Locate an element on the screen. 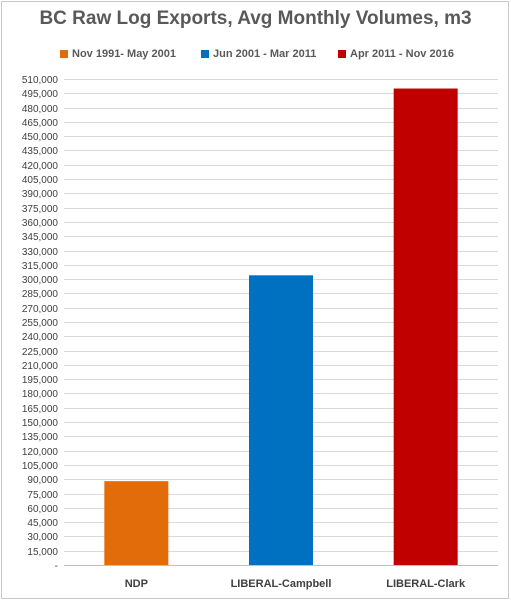 The height and width of the screenshot is (601, 511). y-tick-label: 15,000 is located at coordinates (42, 552).